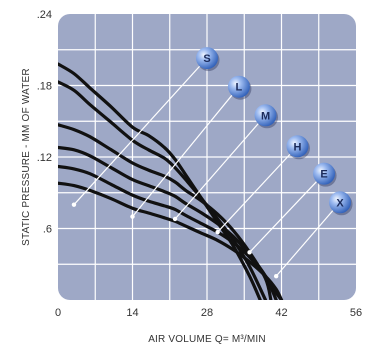 This screenshot has width=376, height=348. I want to click on label-ball-m, so click(265, 115).